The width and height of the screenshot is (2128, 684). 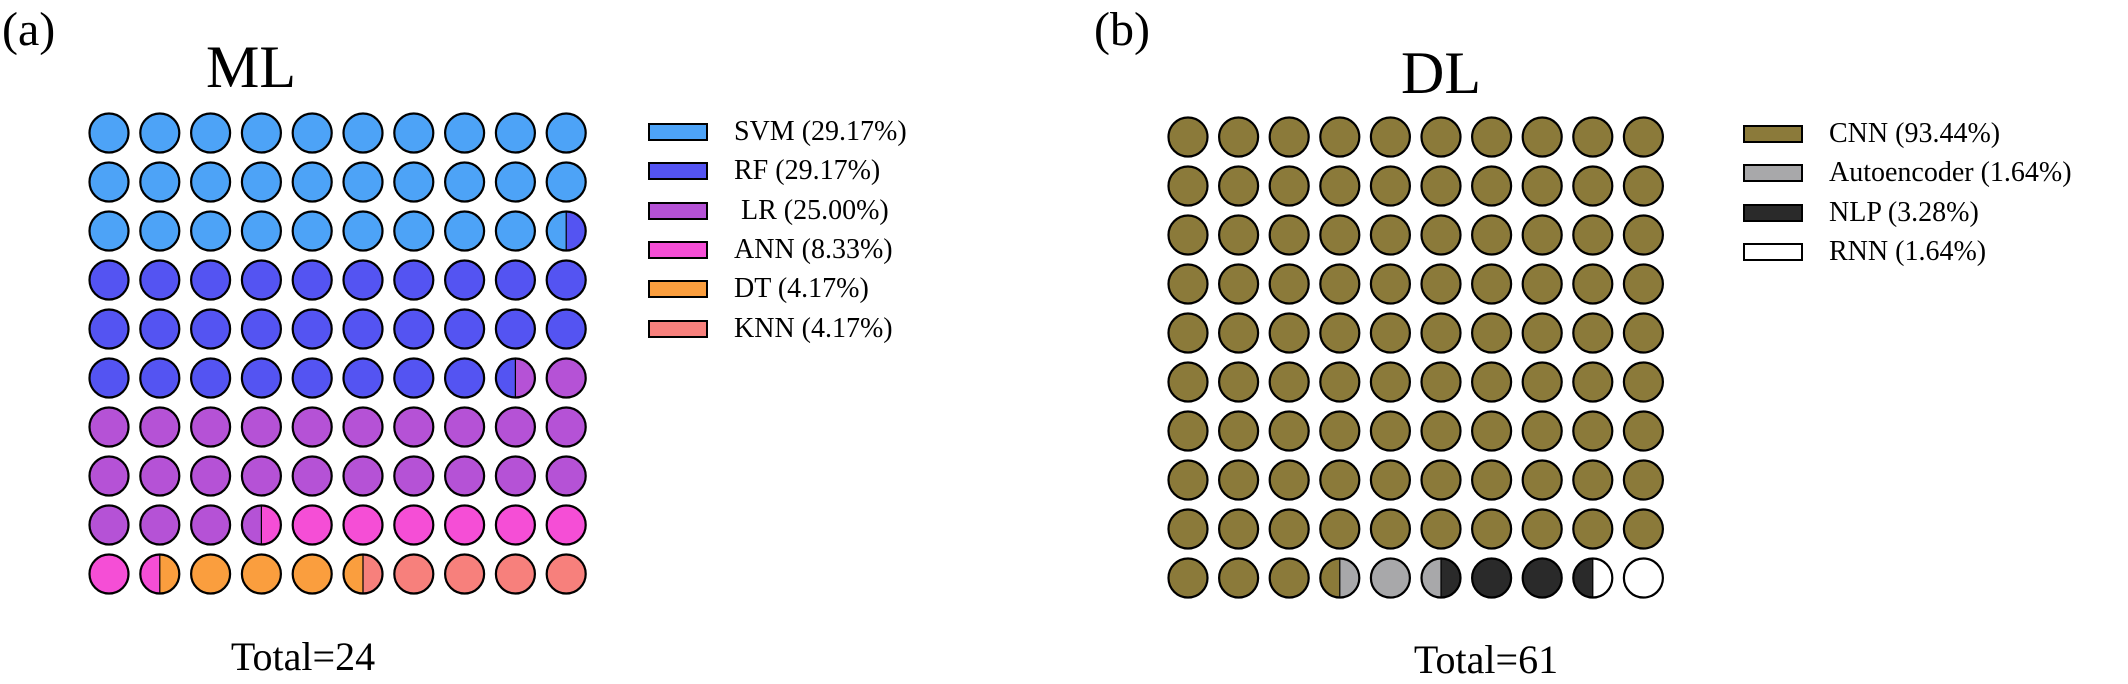 What do you see at coordinates (1330, 578) in the screenshot?
I see `waffle-half-cnn` at bounding box center [1330, 578].